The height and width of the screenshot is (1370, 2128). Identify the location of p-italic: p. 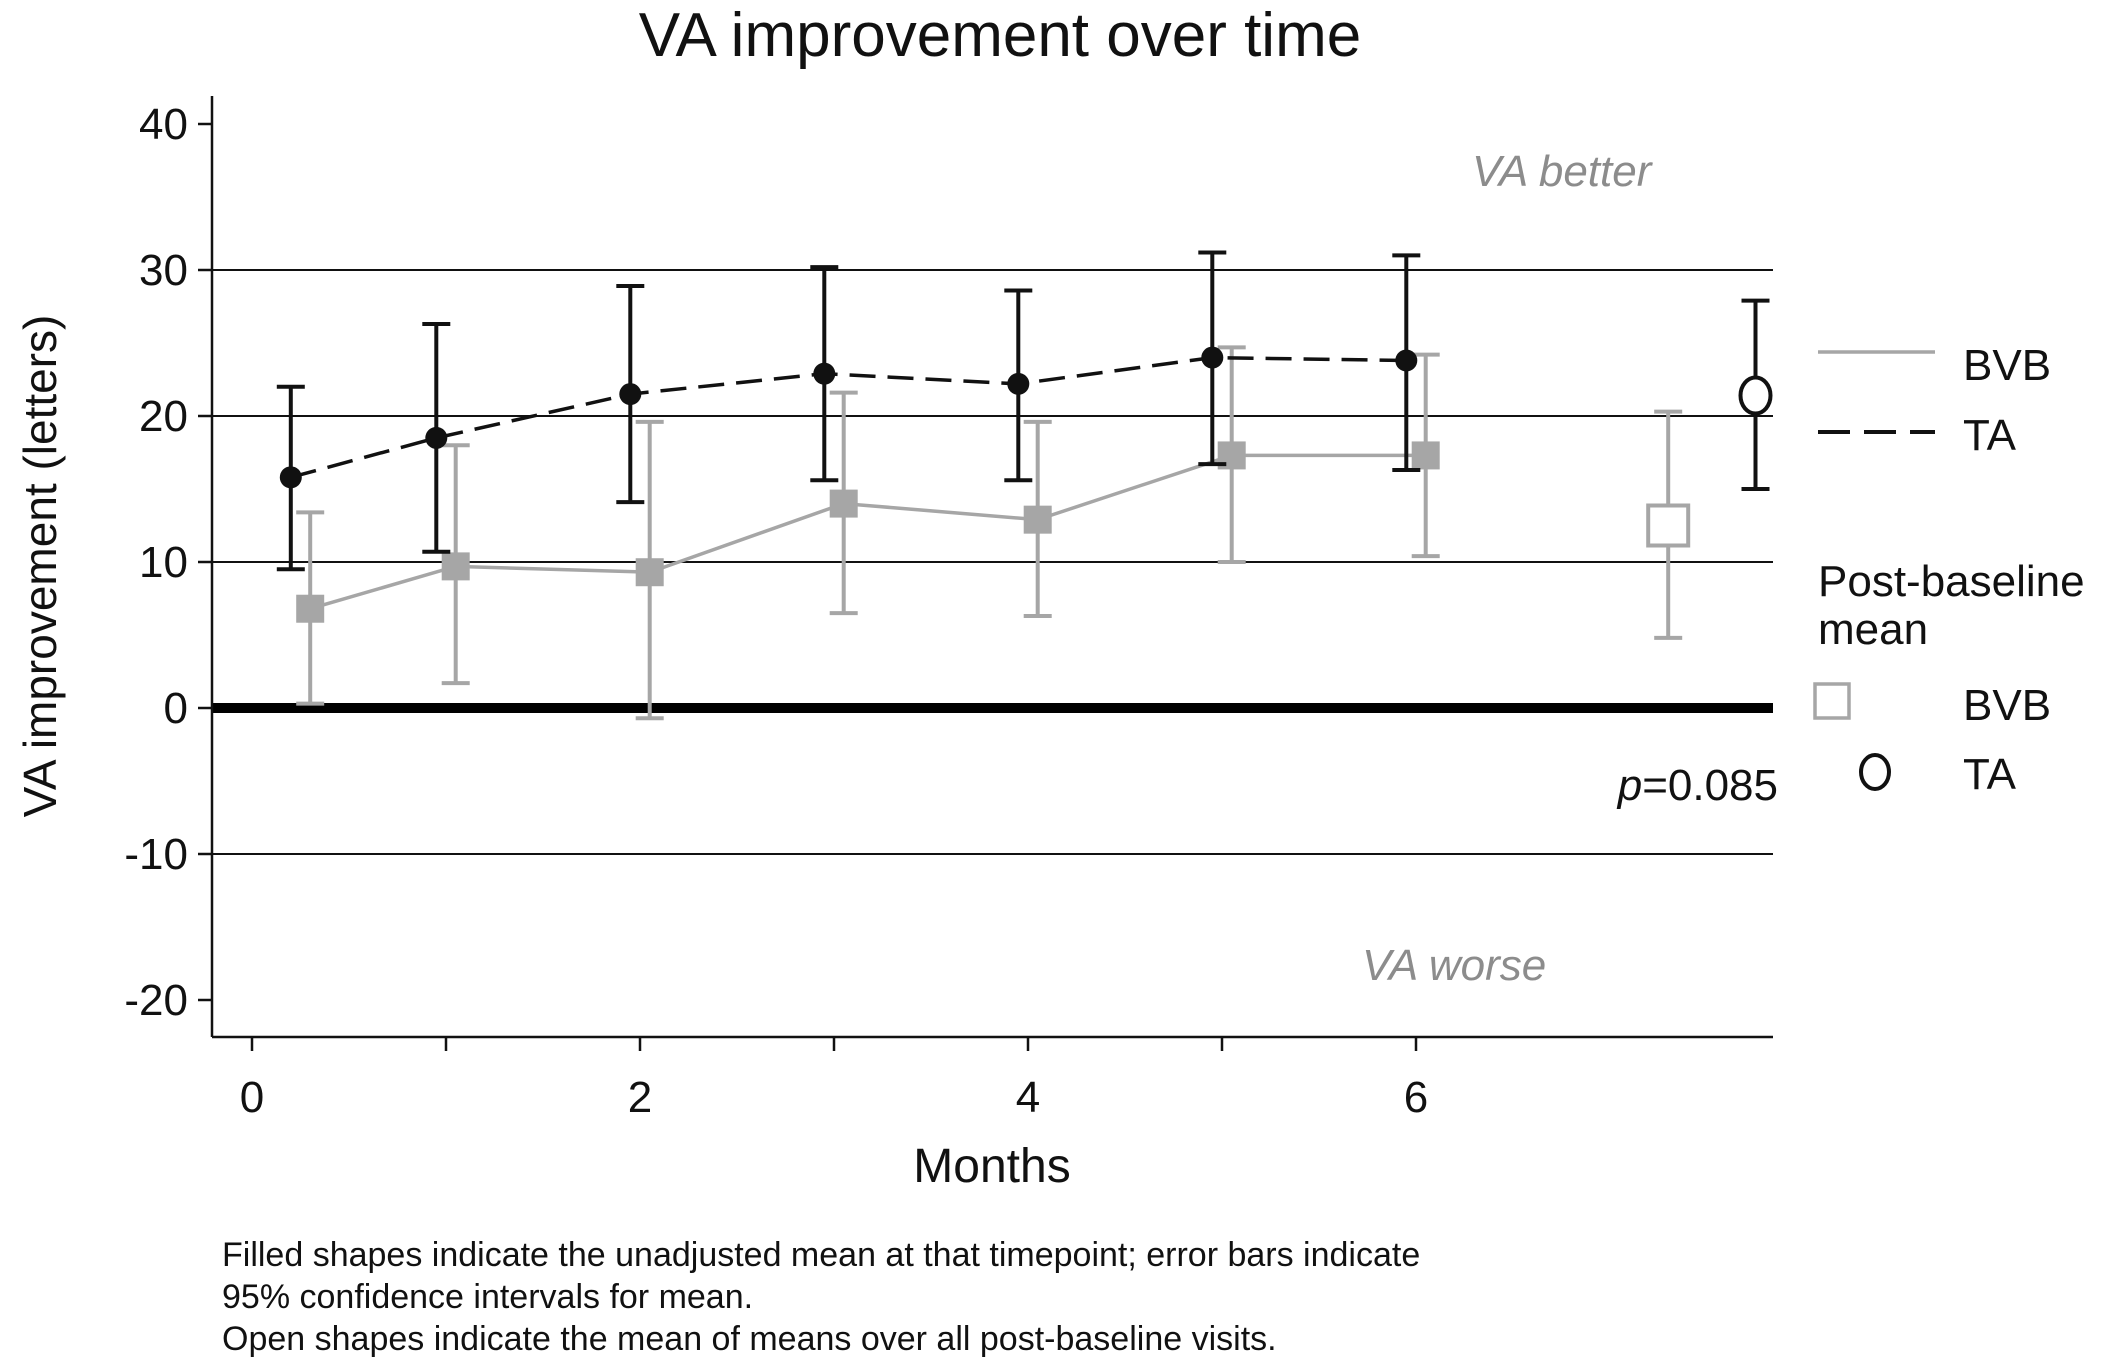
(1629, 785).